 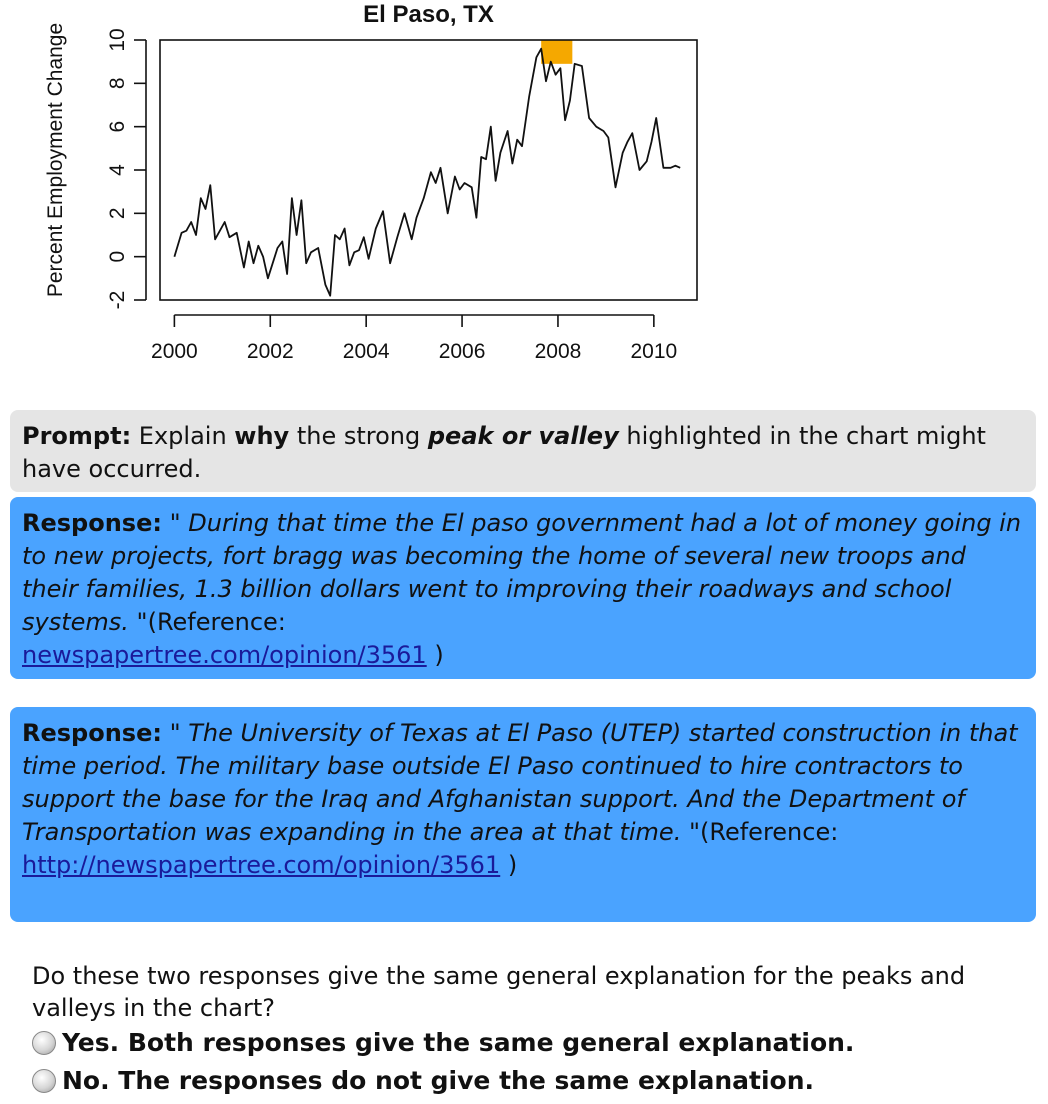 What do you see at coordinates (117, 300) in the screenshot?
I see `y-tick-label: -2` at bounding box center [117, 300].